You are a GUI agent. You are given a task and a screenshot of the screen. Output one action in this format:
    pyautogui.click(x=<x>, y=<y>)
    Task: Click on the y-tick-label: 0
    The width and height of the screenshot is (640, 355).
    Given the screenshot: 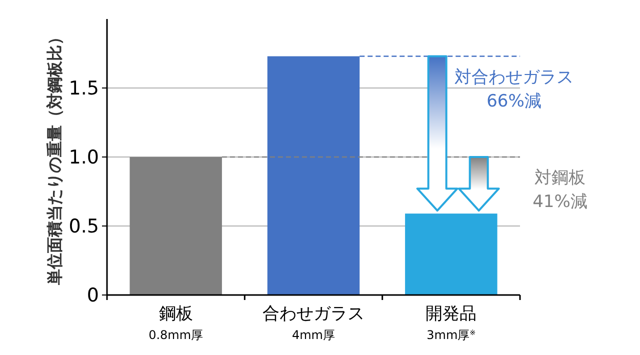 What is the action you would take?
    pyautogui.click(x=92, y=295)
    